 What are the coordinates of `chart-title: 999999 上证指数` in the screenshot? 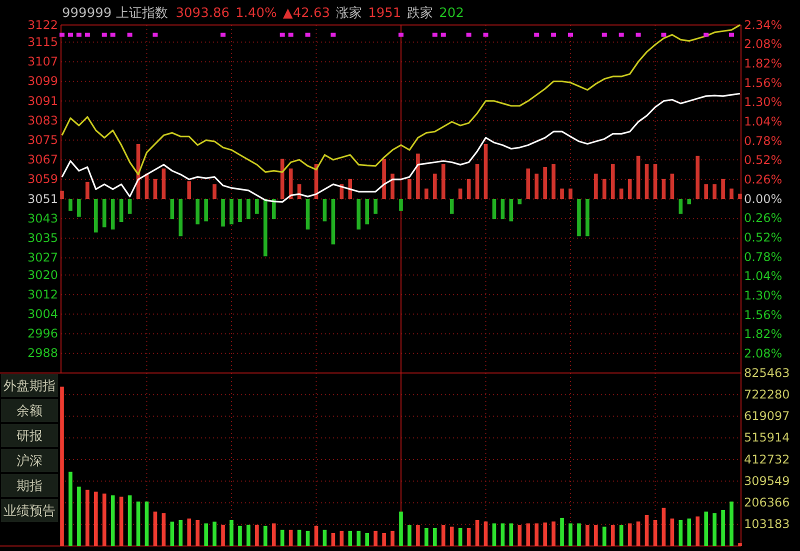 It's located at (115, 13).